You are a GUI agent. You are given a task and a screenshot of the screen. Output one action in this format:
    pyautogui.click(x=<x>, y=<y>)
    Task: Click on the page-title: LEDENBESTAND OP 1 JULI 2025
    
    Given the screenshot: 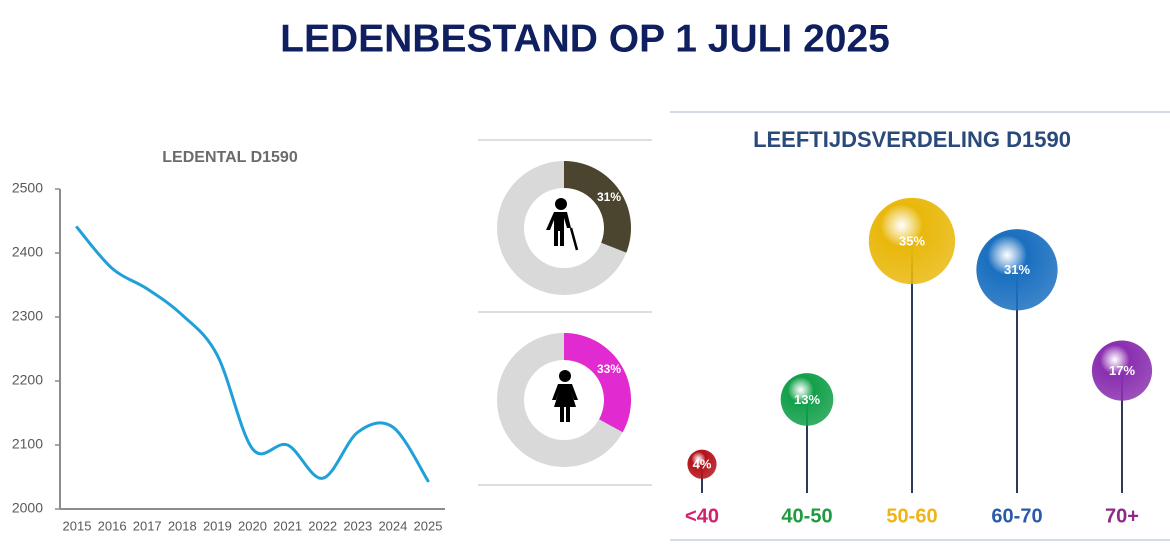 What is the action you would take?
    pyautogui.click(x=585, y=38)
    